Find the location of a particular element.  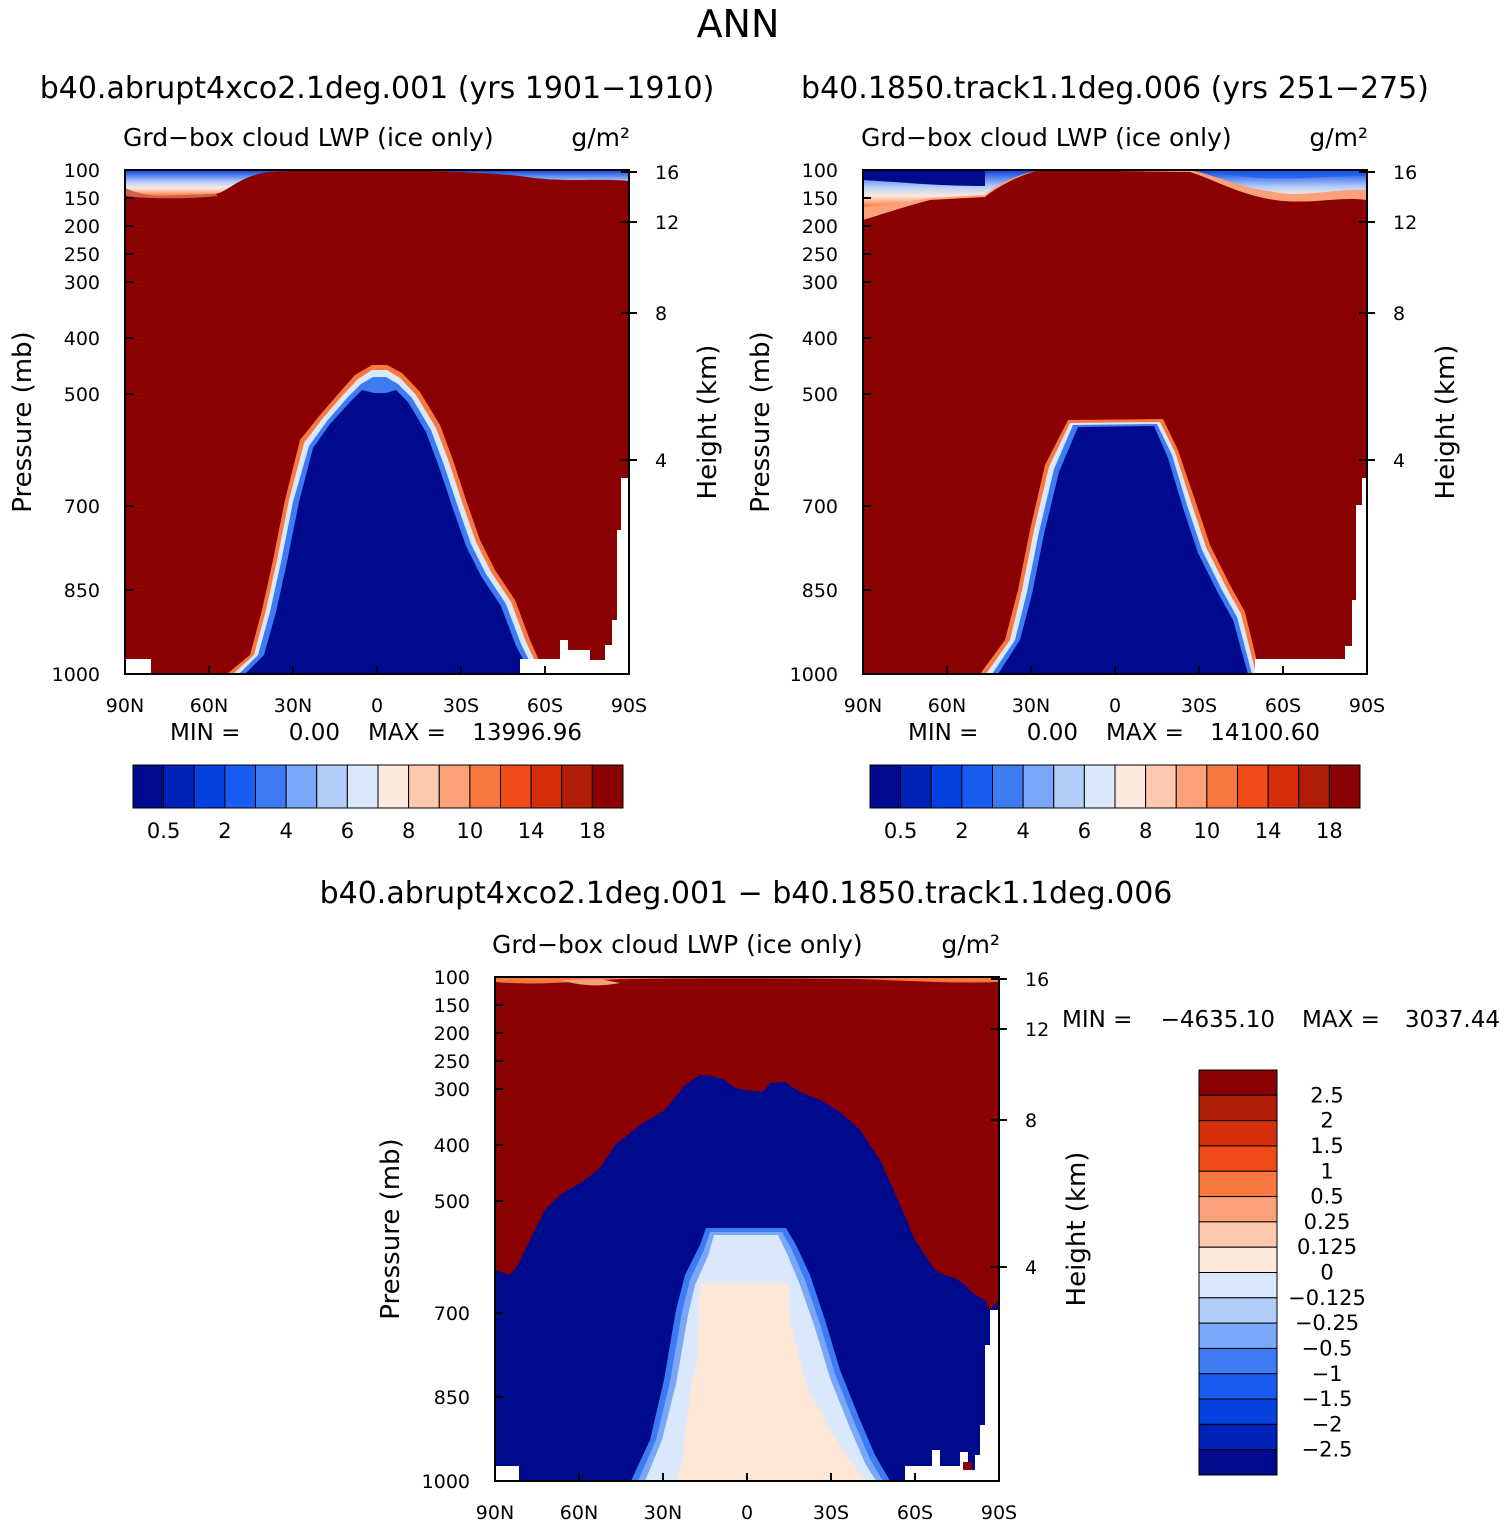

y-tick-label: 500 is located at coordinates (820, 395).